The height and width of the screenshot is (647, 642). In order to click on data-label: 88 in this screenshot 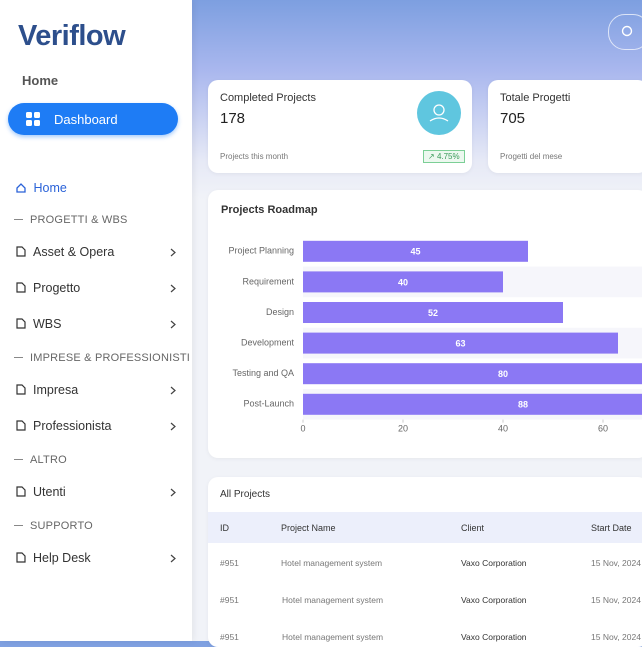, I will do `click(523, 405)`.